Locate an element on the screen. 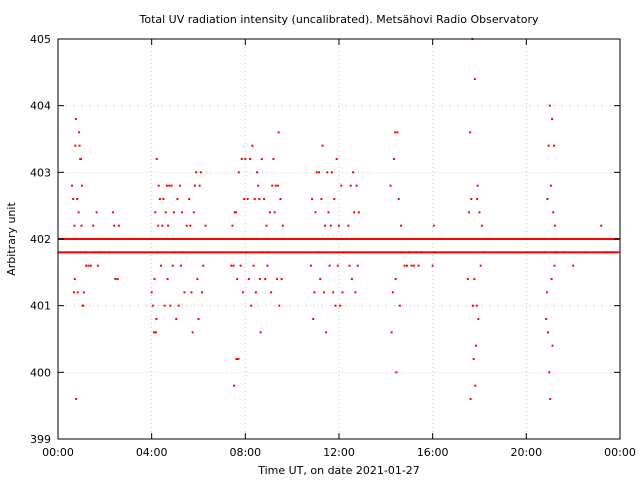  y-tick-label: 404 is located at coordinates (40, 106).